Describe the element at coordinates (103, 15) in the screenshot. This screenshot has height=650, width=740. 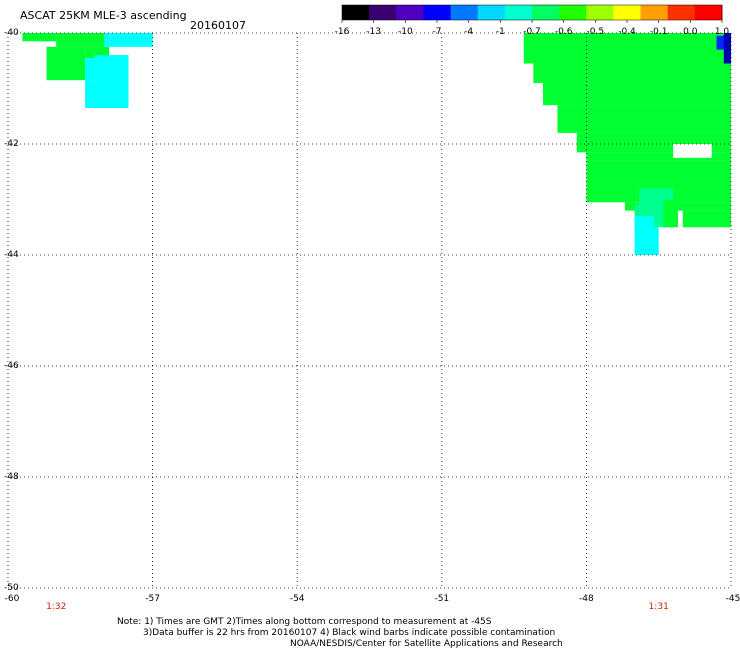
I see `map-title: ASCAT 25KM MLE-3 ascending` at that location.